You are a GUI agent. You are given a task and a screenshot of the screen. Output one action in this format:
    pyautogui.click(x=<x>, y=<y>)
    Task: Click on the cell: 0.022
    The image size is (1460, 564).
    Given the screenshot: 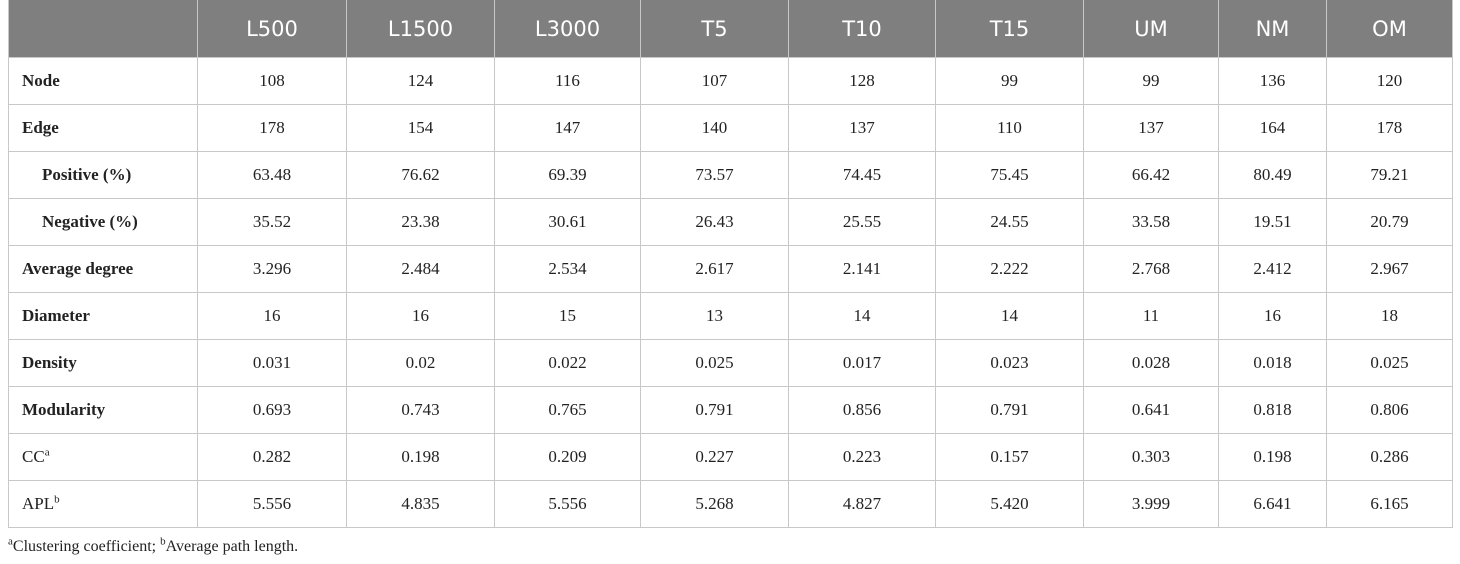 What is the action you would take?
    pyautogui.click(x=567, y=363)
    